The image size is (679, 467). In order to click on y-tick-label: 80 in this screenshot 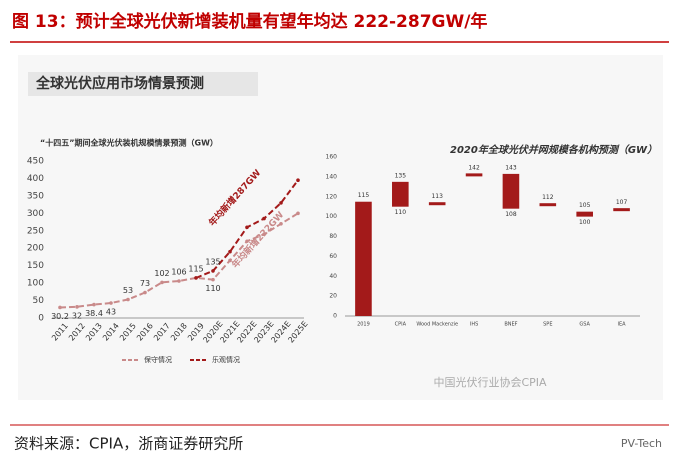, I will do `click(333, 236)`.